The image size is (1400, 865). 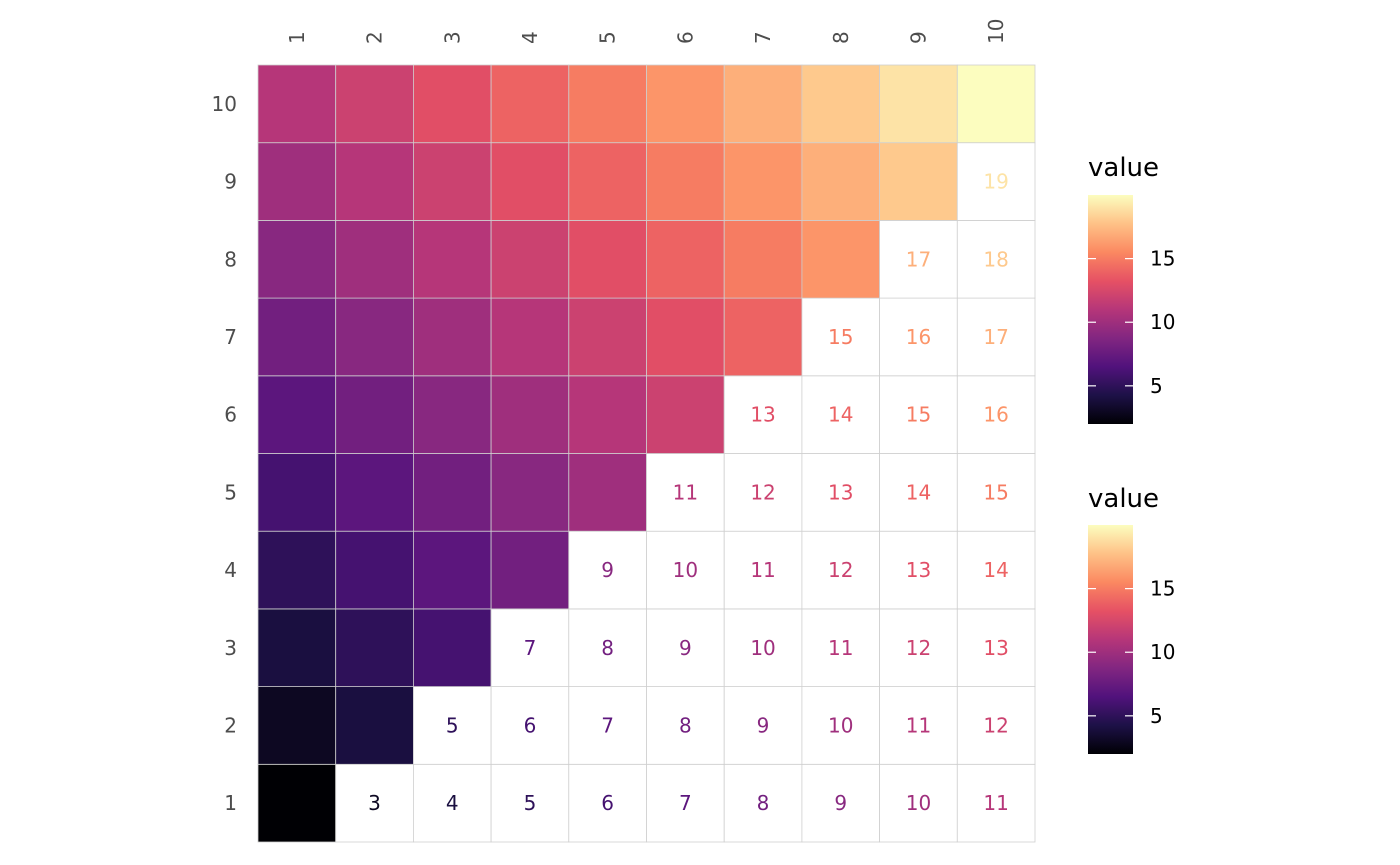 What do you see at coordinates (685, 37) in the screenshot?
I see `x-tick-label: 6` at bounding box center [685, 37].